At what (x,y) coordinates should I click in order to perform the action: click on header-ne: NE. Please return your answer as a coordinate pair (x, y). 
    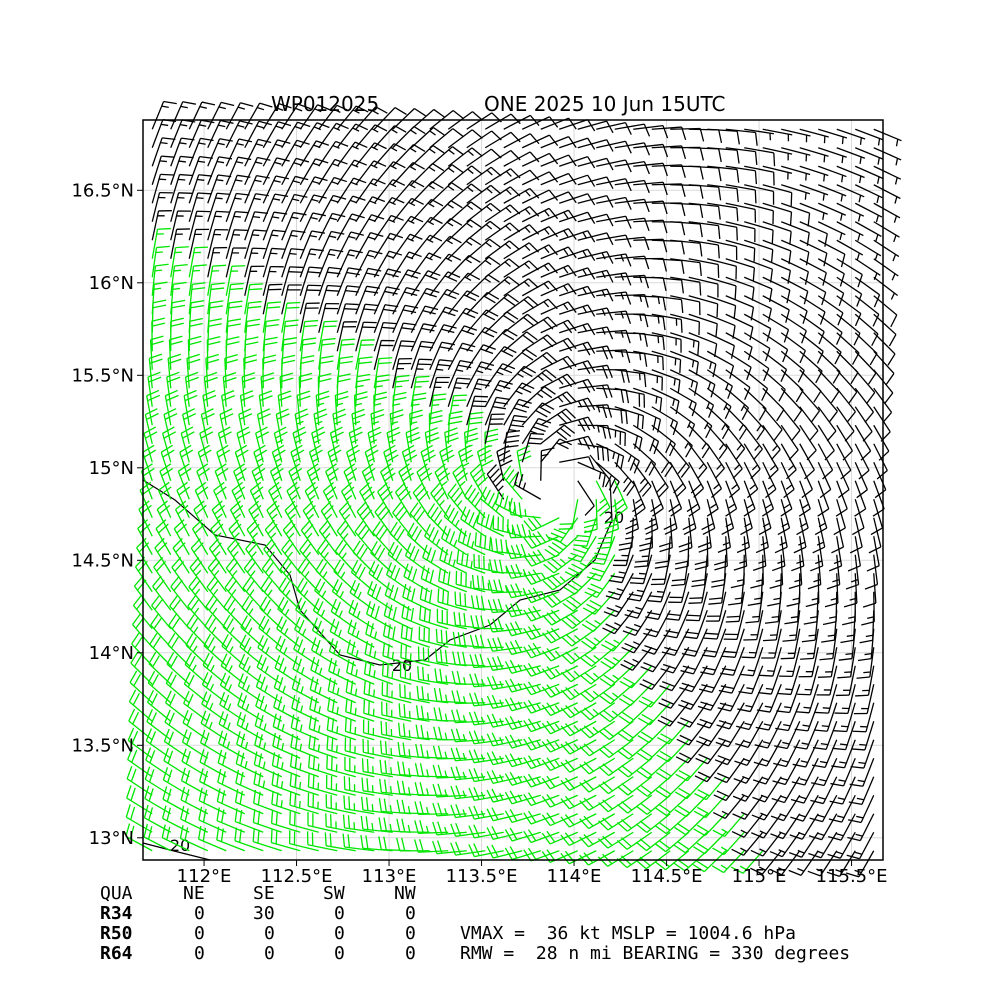
    Looking at the image, I should click on (194, 893).